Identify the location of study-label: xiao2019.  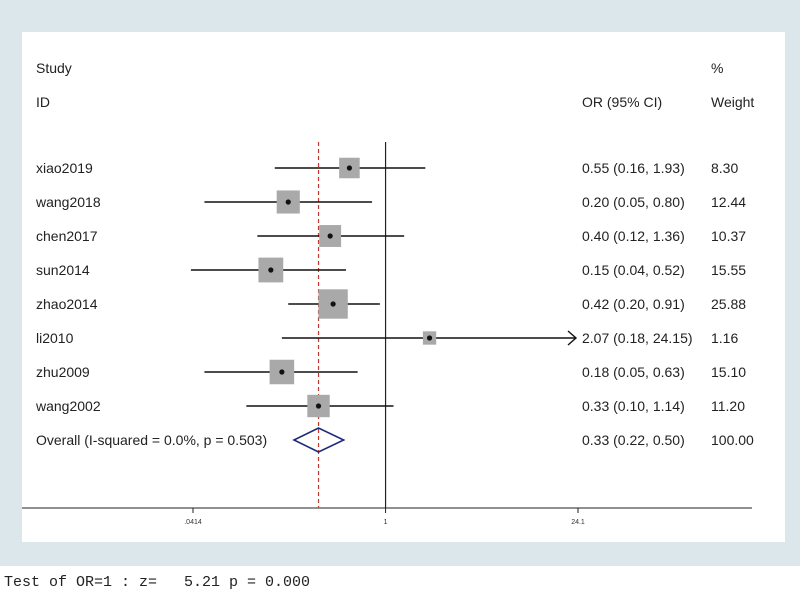
(64, 168).